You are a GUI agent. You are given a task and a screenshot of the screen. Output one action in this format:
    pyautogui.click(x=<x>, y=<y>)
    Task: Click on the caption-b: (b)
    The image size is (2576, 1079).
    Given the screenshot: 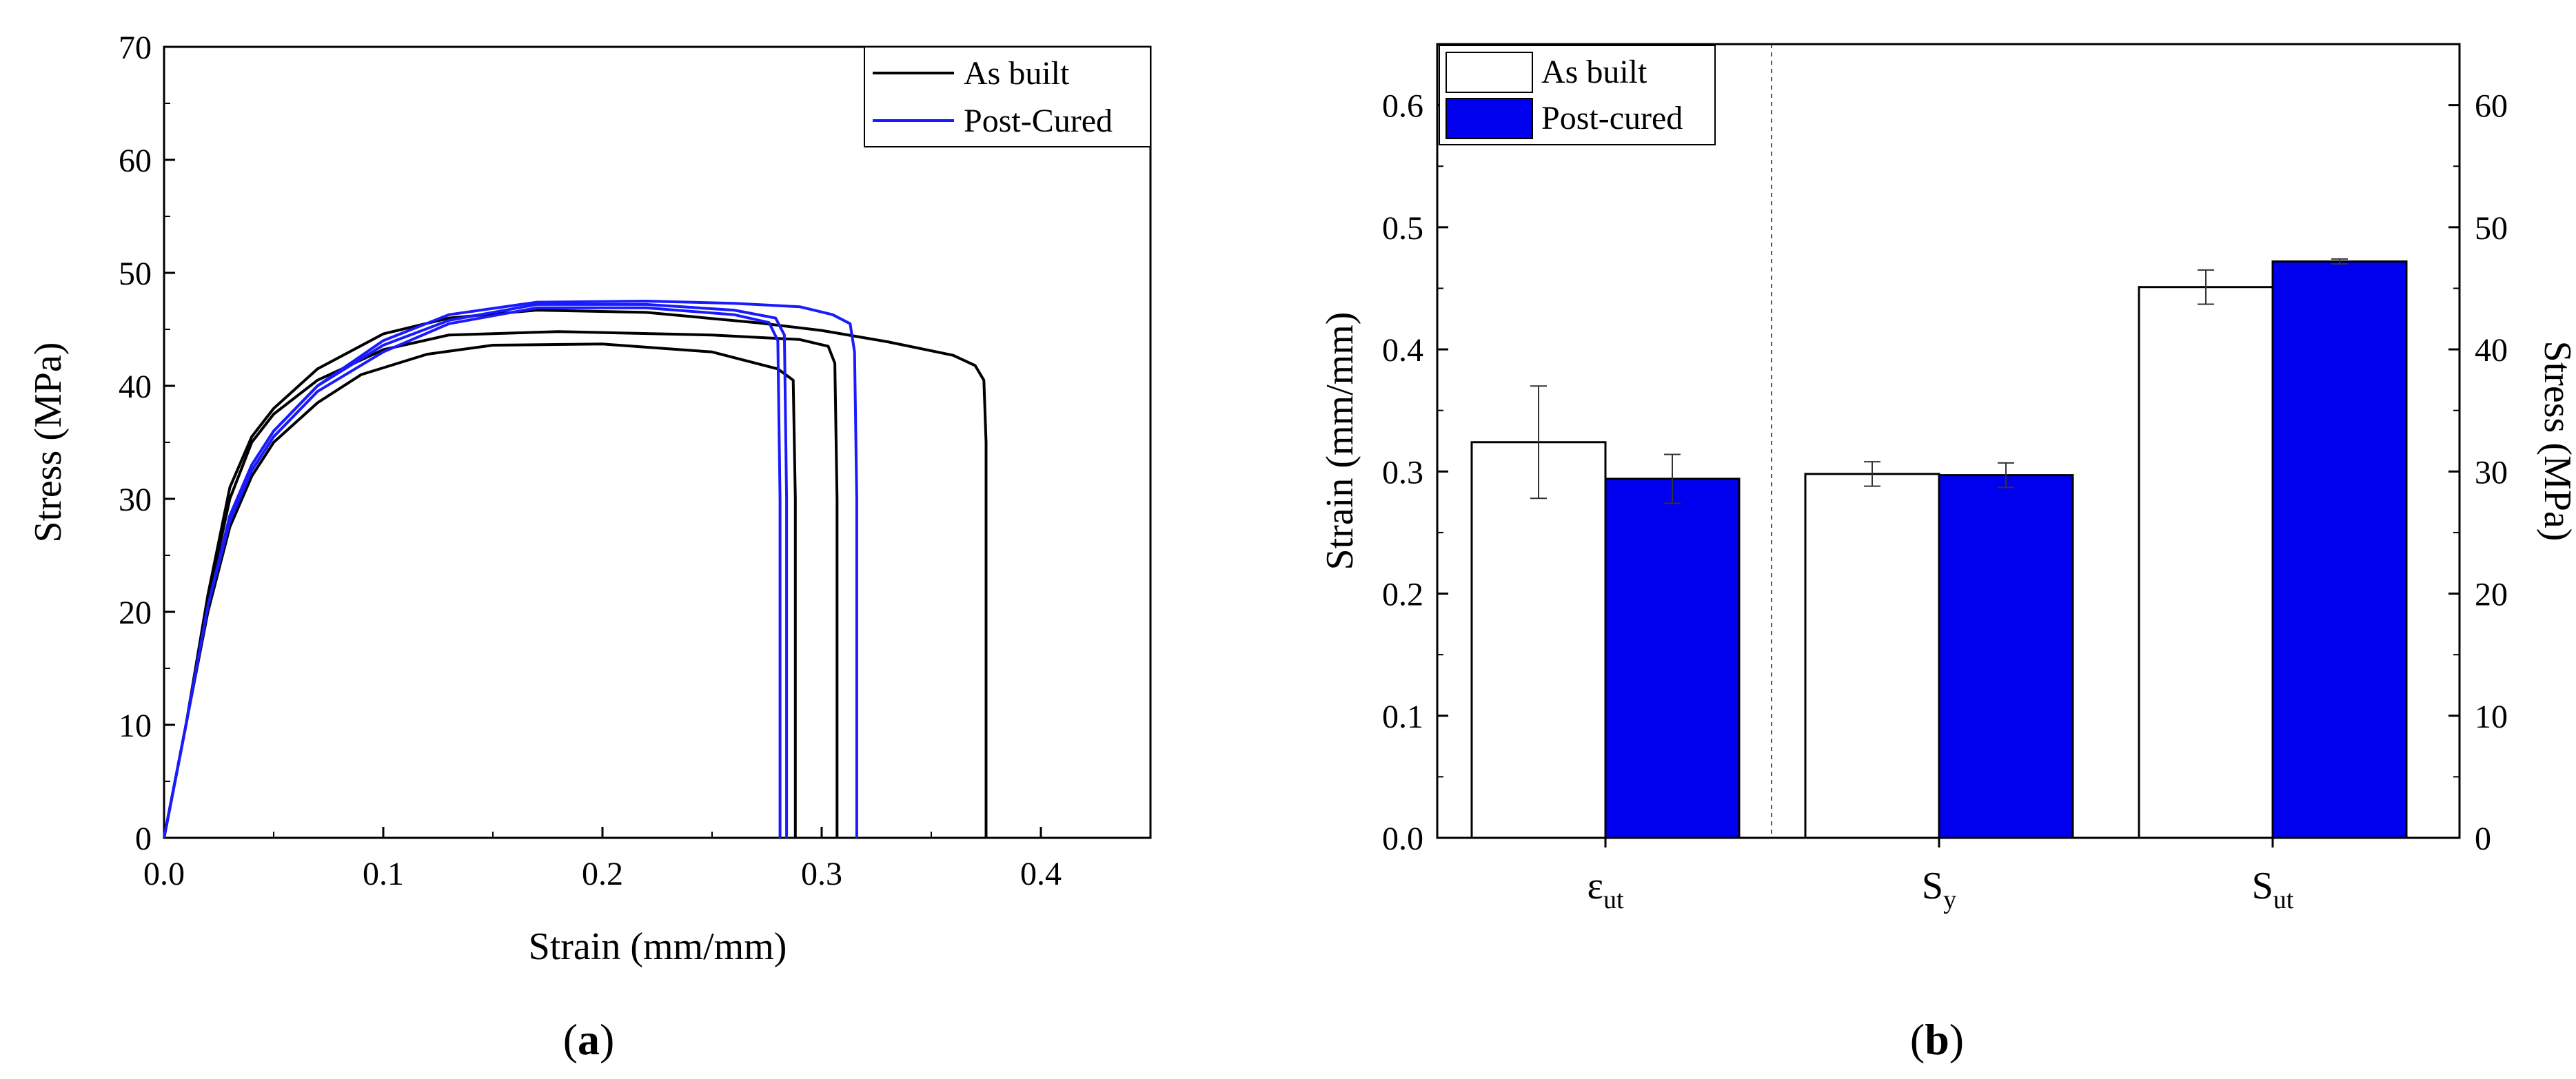 What is the action you would take?
    pyautogui.click(x=1937, y=1039)
    